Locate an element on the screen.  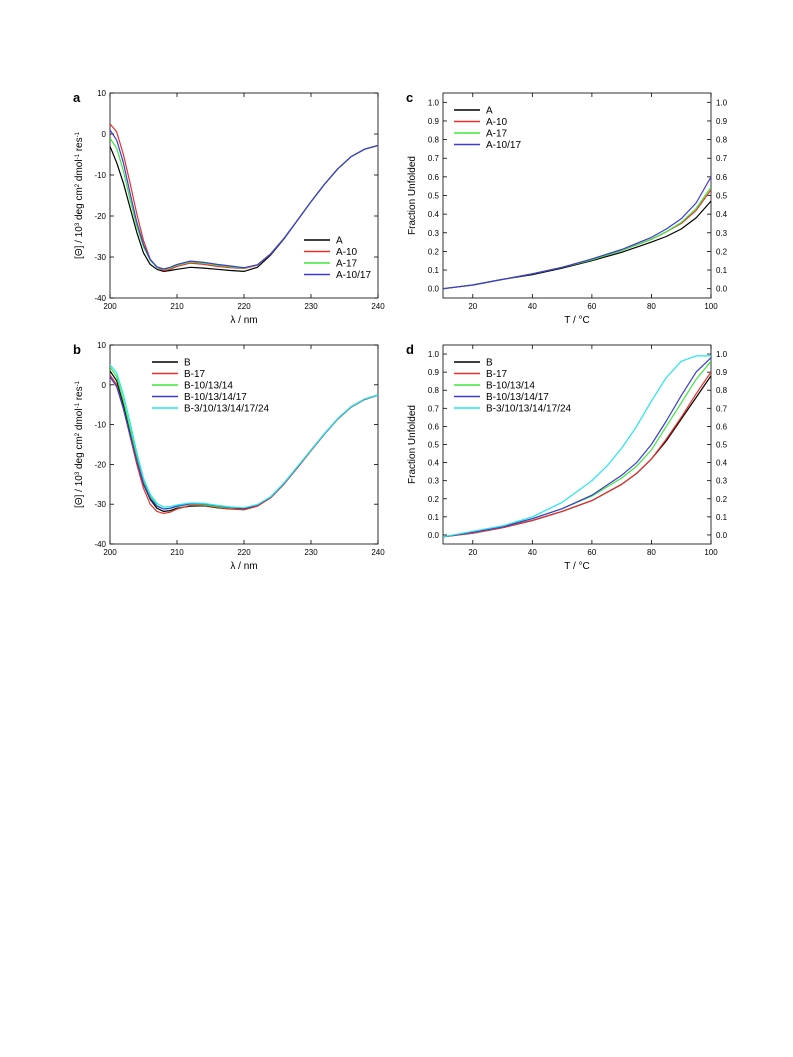
series-line-A is located at coordinates (577, 245).